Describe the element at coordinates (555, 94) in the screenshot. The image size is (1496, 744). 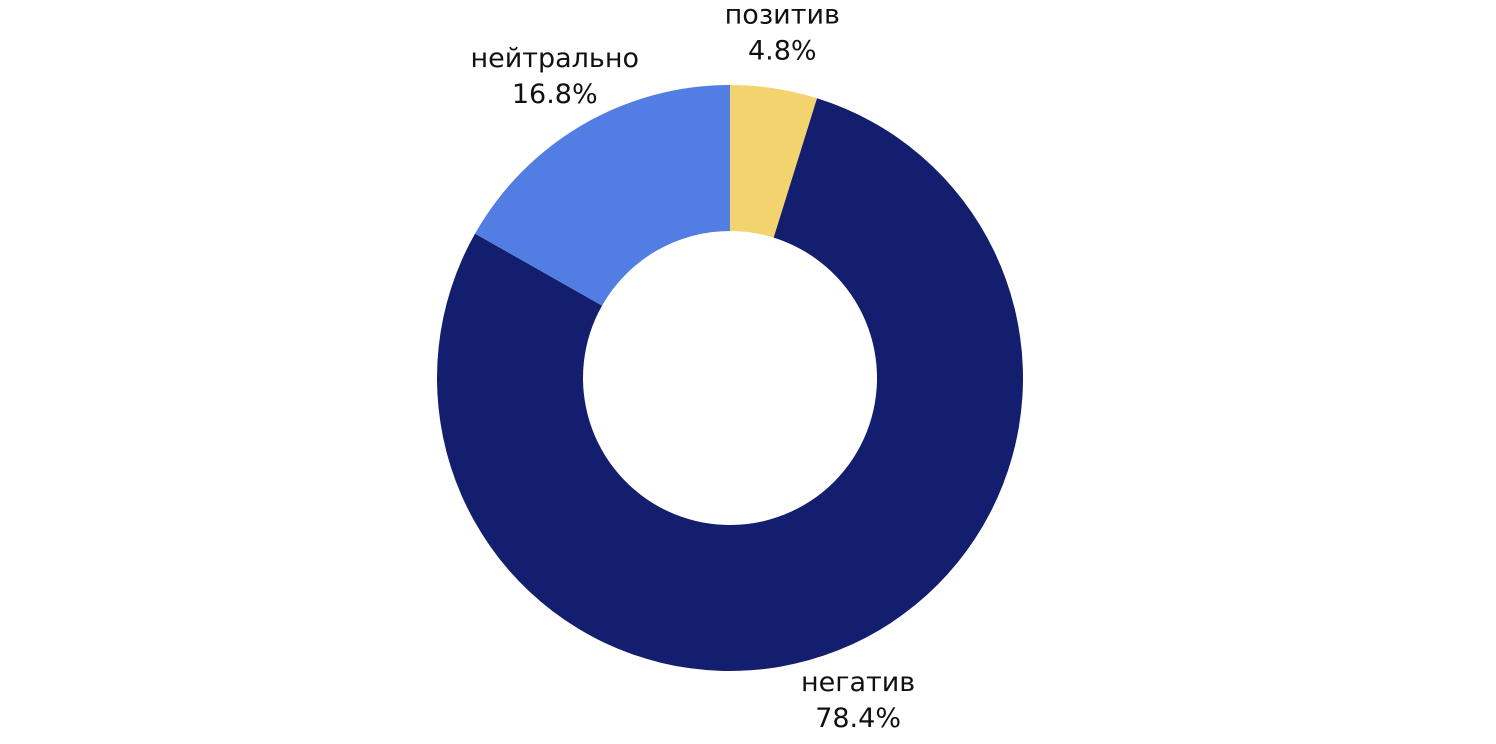
I see `slice-value: 16.8%` at that location.